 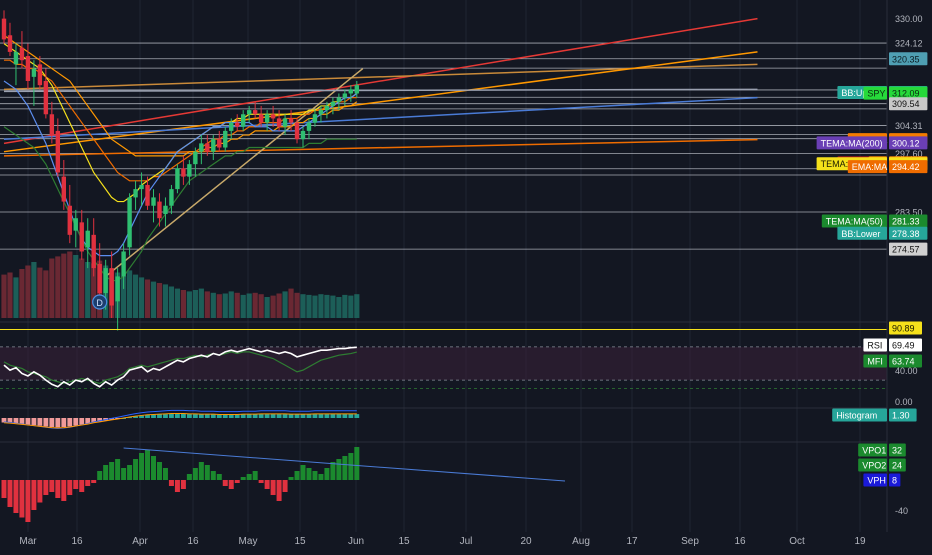 What do you see at coordinates (356, 541) in the screenshot?
I see `x-axis-label: Jun` at bounding box center [356, 541].